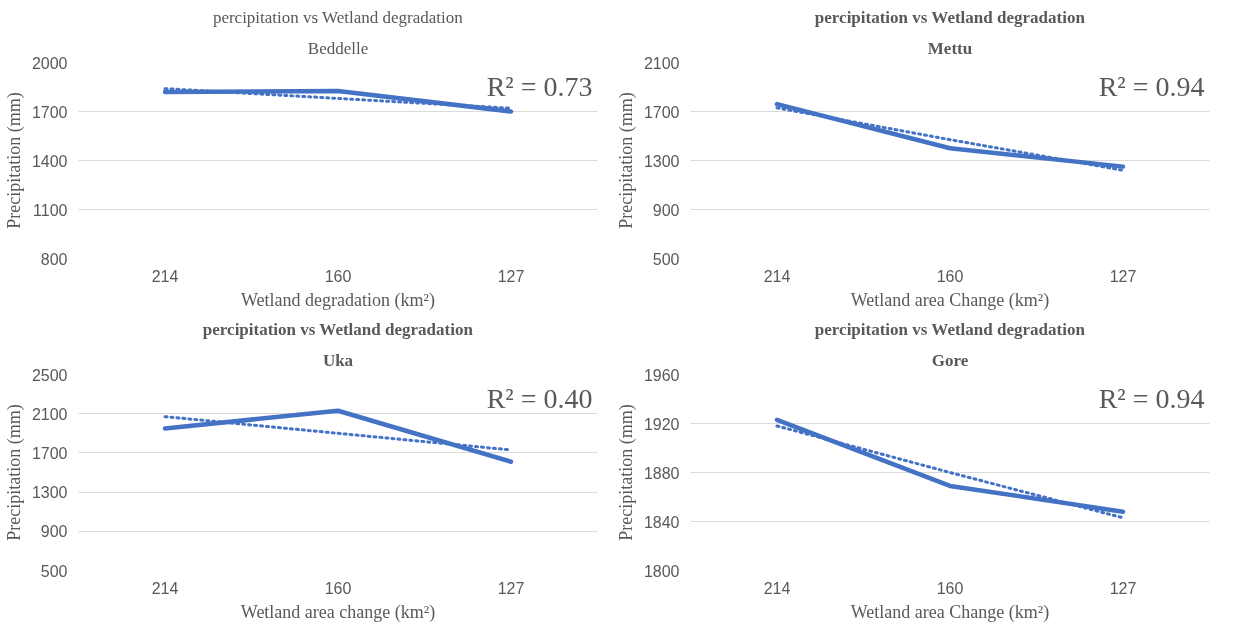 This screenshot has width=1233, height=631. What do you see at coordinates (338, 612) in the screenshot?
I see `x-axis-title: Wetland area change (km²)` at bounding box center [338, 612].